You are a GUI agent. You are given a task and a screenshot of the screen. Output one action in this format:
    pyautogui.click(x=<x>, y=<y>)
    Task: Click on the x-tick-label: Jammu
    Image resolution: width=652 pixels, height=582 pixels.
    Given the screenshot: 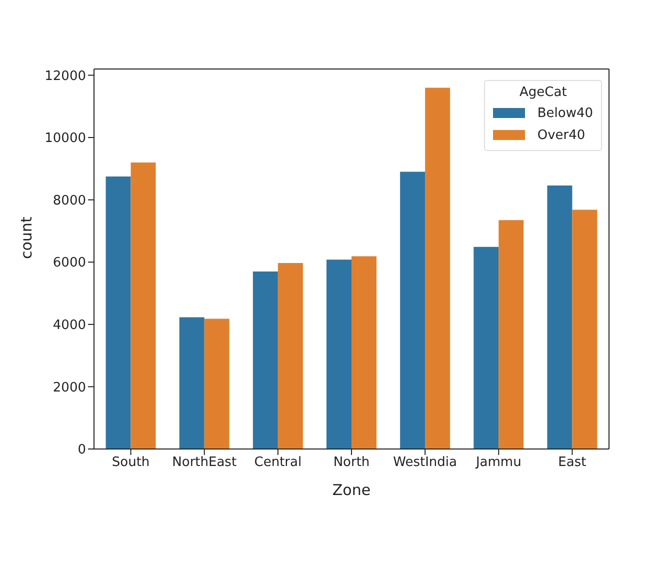 What is the action you would take?
    pyautogui.click(x=498, y=462)
    